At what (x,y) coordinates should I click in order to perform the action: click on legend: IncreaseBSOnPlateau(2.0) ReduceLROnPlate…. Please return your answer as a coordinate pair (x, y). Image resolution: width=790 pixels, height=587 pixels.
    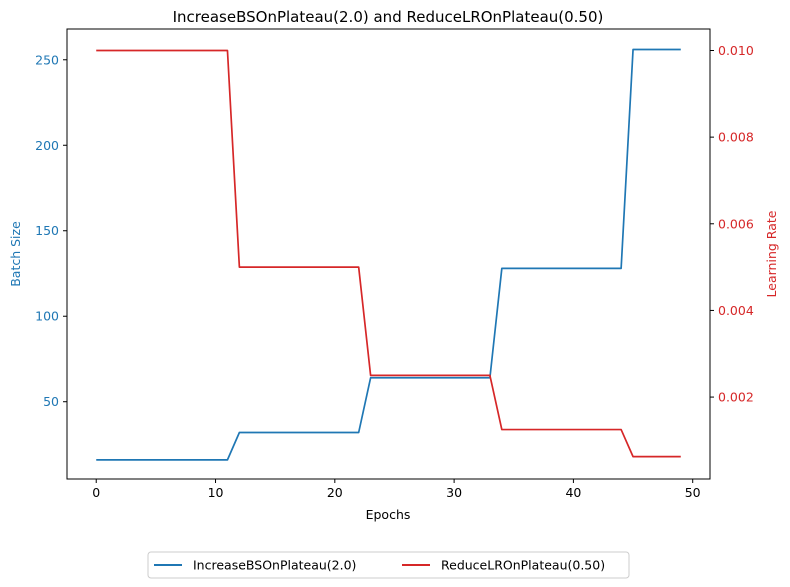
    Looking at the image, I should click on (388, 565).